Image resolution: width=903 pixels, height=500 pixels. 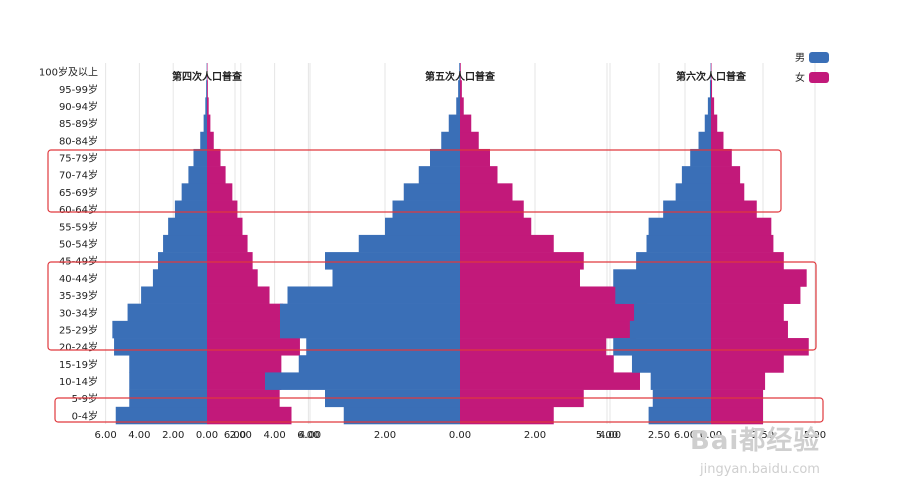 I want to click on y-tick-label: 55-59岁, so click(x=78, y=226).